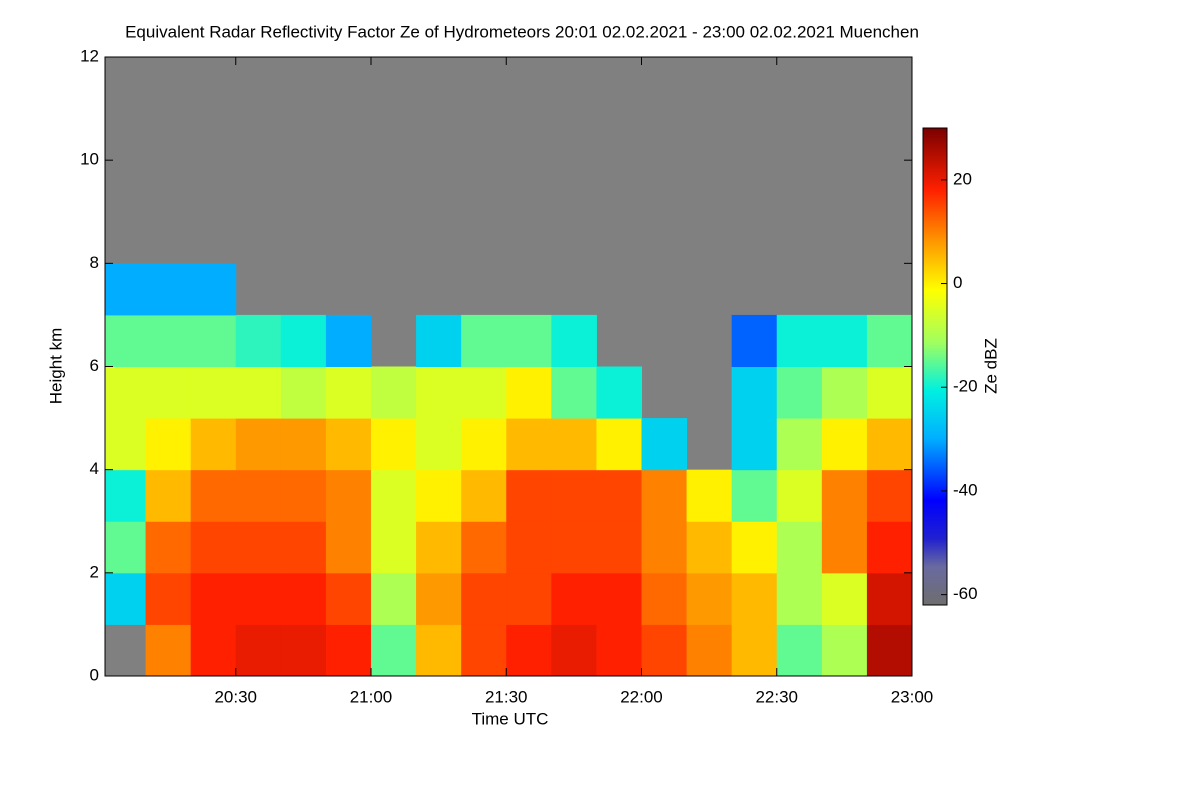 This screenshot has height=805, width=1200. Describe the element at coordinates (912, 696) in the screenshot. I see `x-tick-label: 23:00` at that location.